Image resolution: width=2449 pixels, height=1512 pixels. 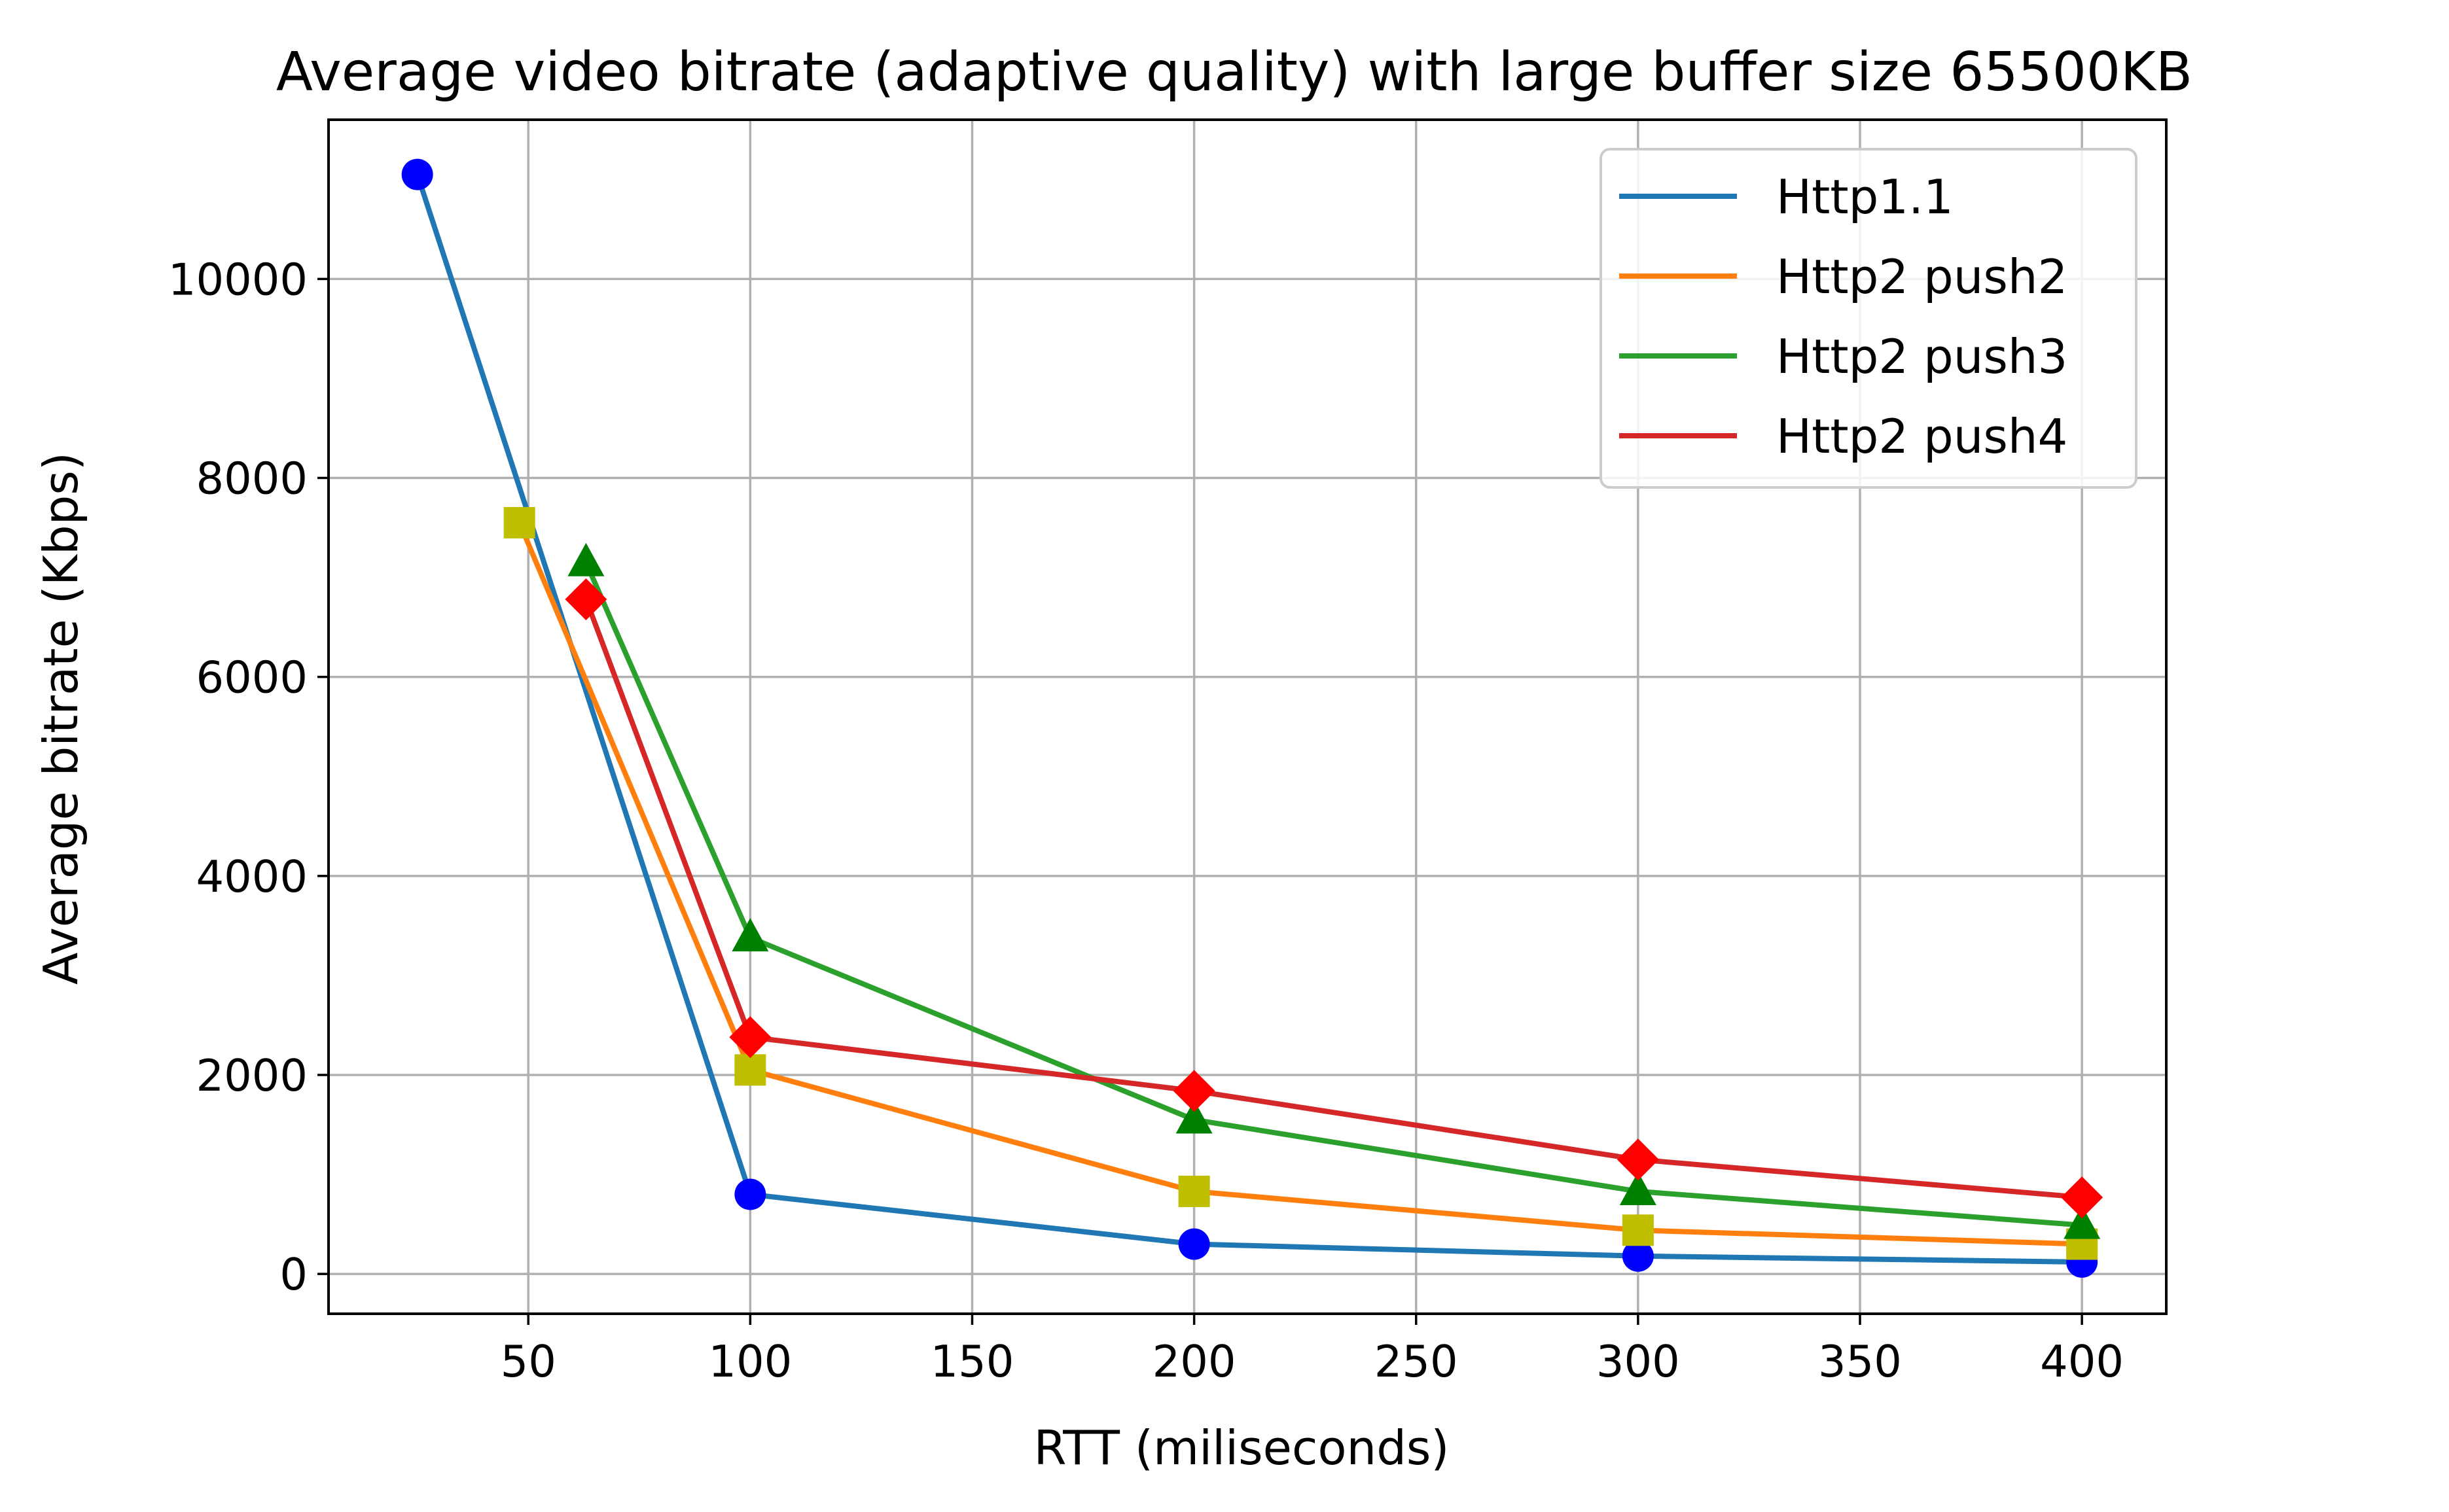 What do you see at coordinates (252, 478) in the screenshot?
I see `y-tick-label: 8000` at bounding box center [252, 478].